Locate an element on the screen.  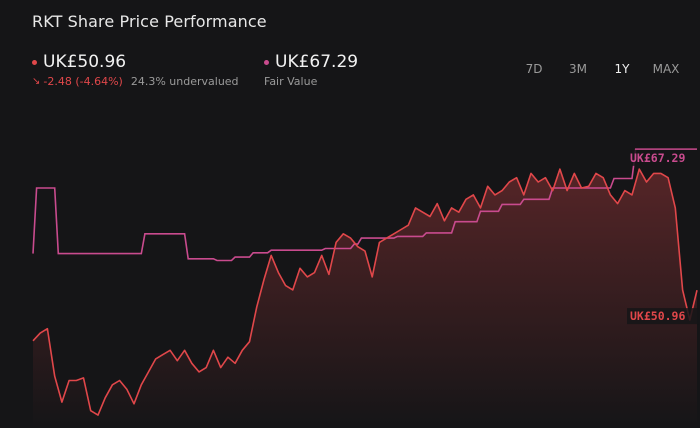
fair-value-end-label-bg is located at coordinates (663, 157).